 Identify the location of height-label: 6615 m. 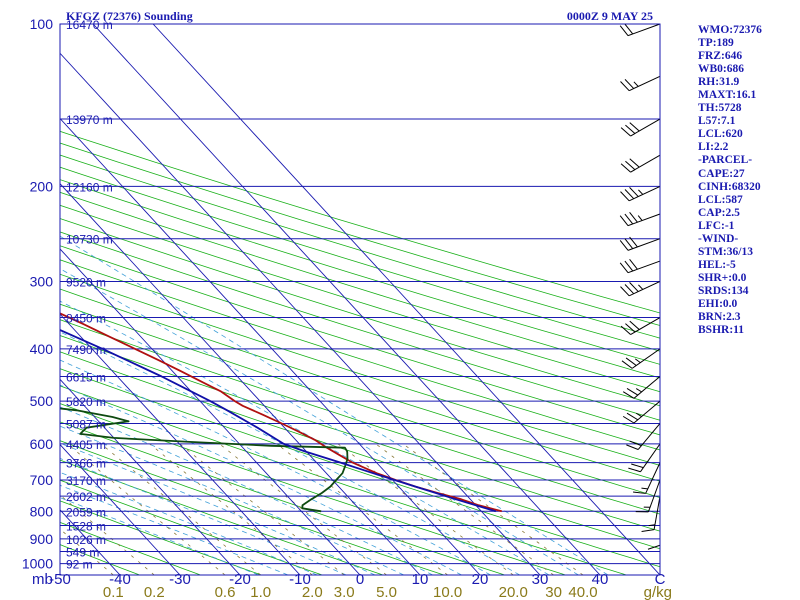
(86, 377).